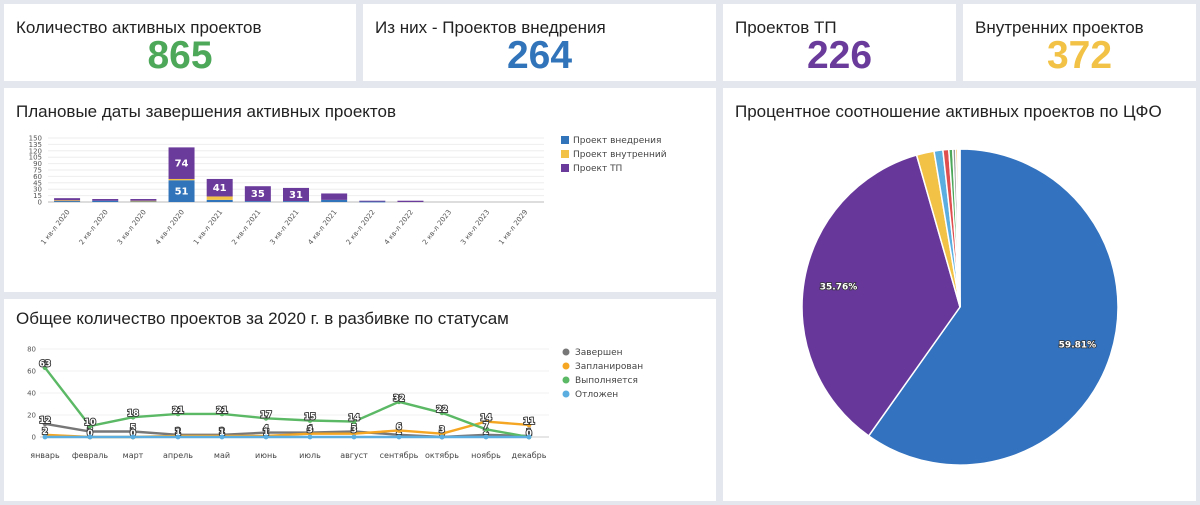 This screenshot has height=505, width=1200. Describe the element at coordinates (399, 427) in the screenshot. I see `point-data-label: 6` at that location.